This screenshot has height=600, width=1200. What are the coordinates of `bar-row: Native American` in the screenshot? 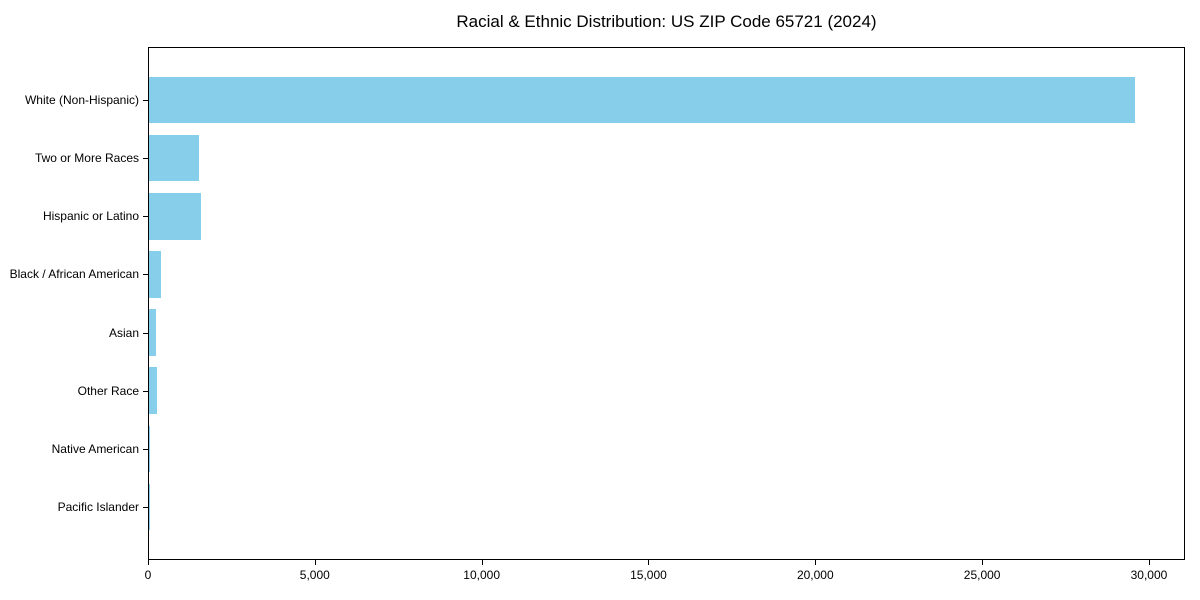 It's located at (618, 449).